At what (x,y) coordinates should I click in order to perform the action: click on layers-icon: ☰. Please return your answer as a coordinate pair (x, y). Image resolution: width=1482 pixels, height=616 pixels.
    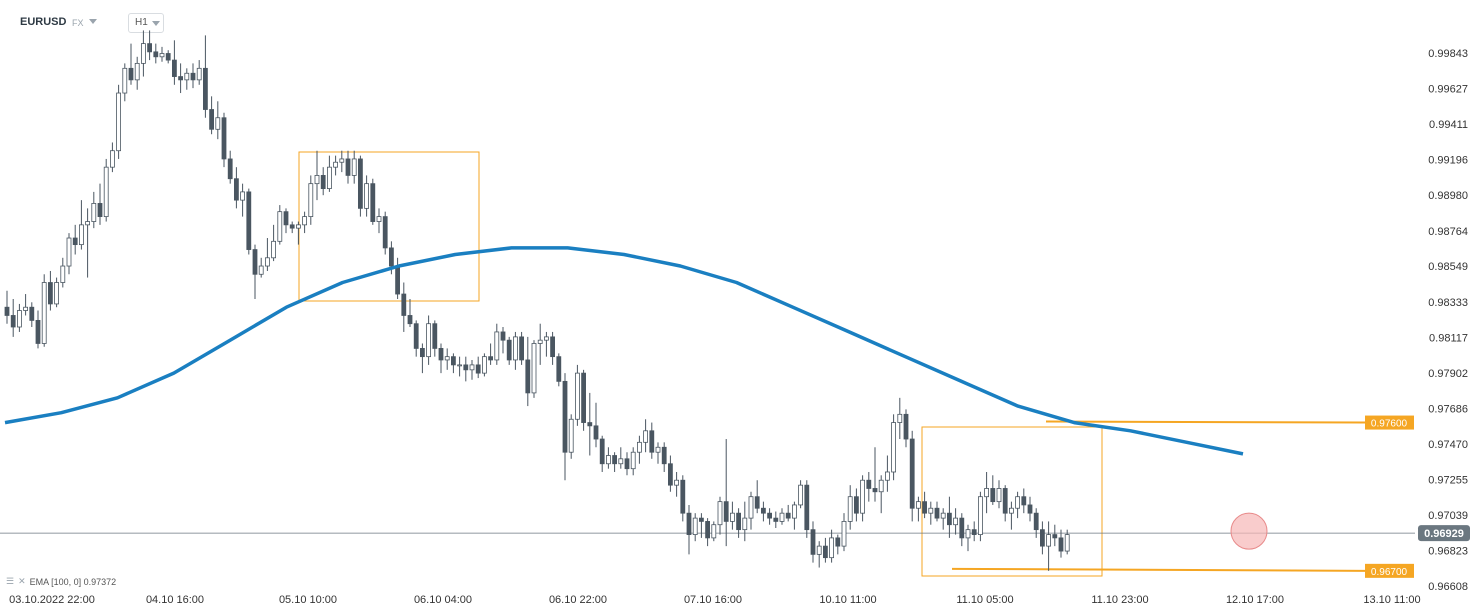
    Looking at the image, I should click on (10, 581).